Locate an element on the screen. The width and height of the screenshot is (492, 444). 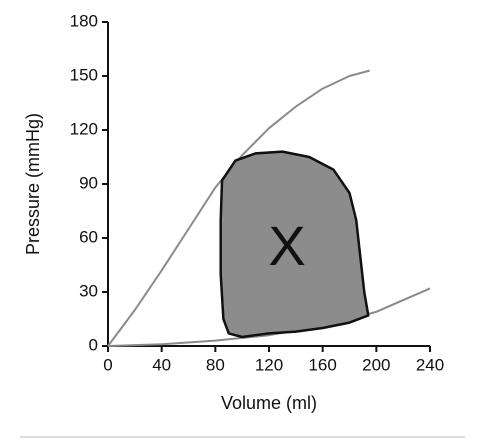
y-tick-label: 90 is located at coordinates (88, 182).